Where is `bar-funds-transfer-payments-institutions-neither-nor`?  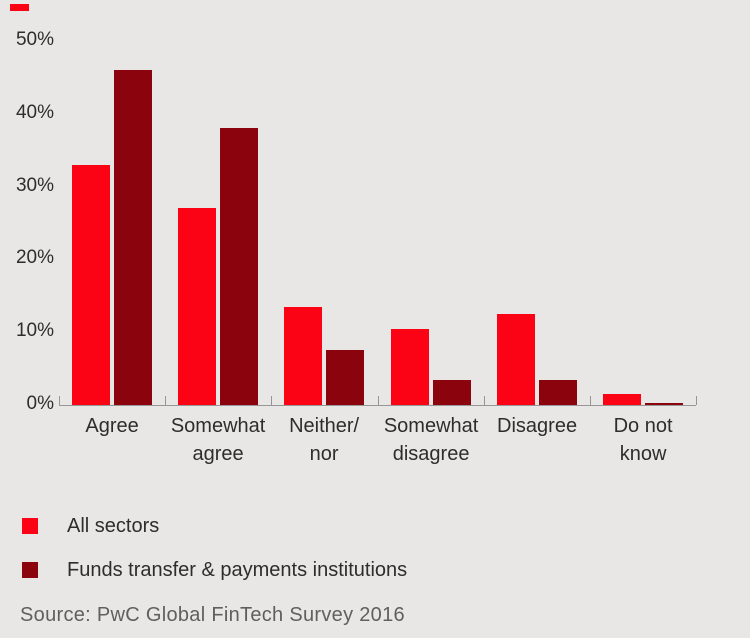 bar-funds-transfer-payments-institutions-neither-nor is located at coordinates (345, 377).